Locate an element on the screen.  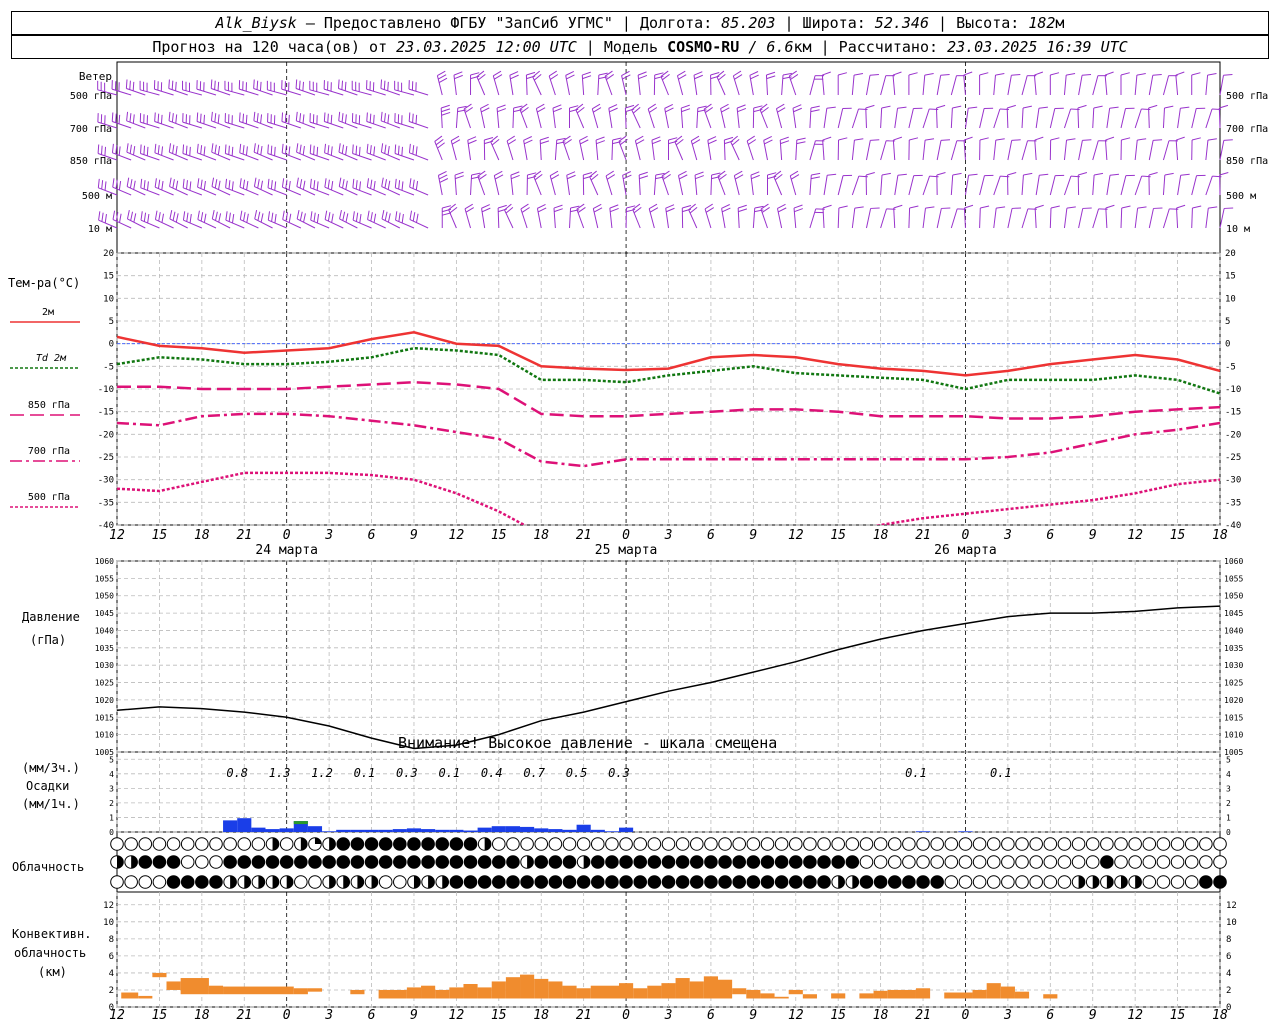
legend-700-label: 700 гПа is located at coordinates (49, 451).